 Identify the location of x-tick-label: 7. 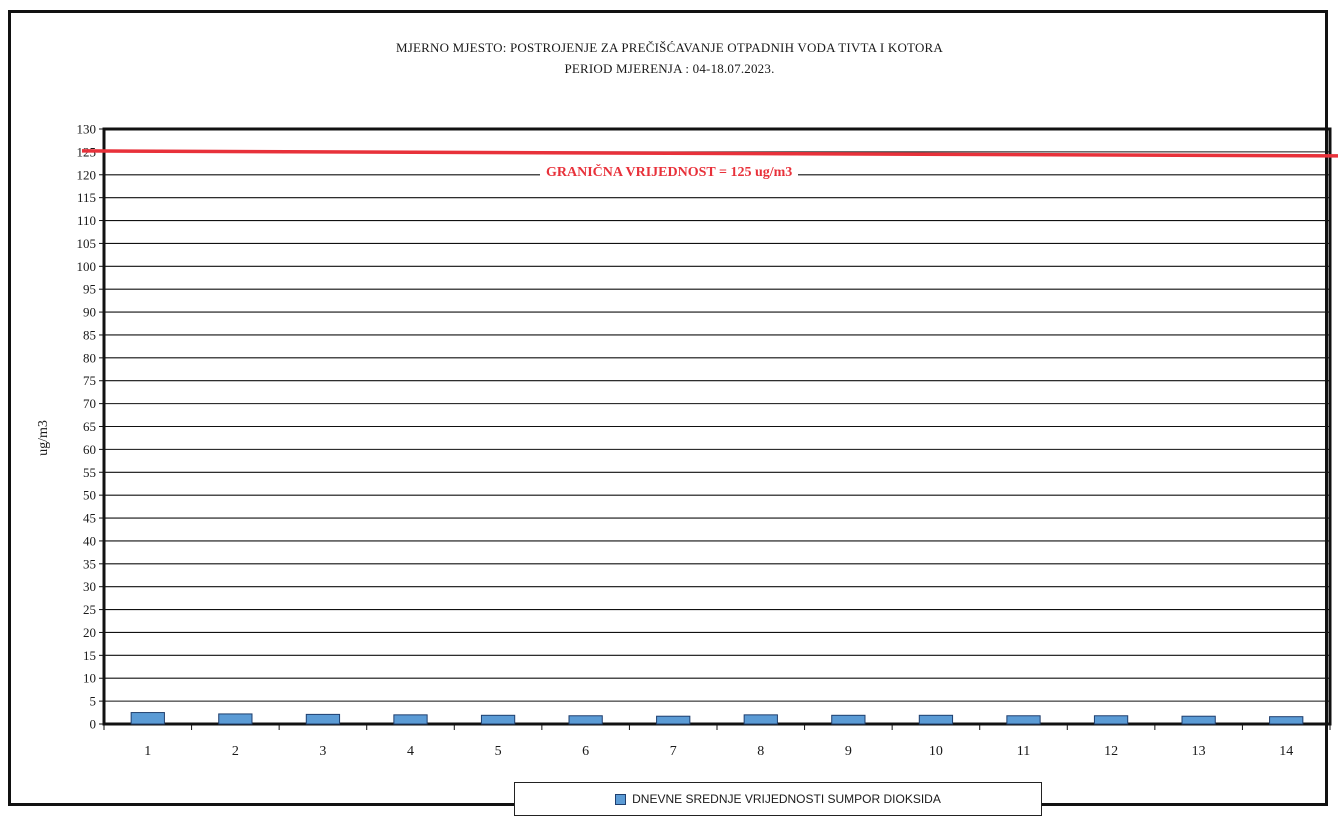
(673, 751).